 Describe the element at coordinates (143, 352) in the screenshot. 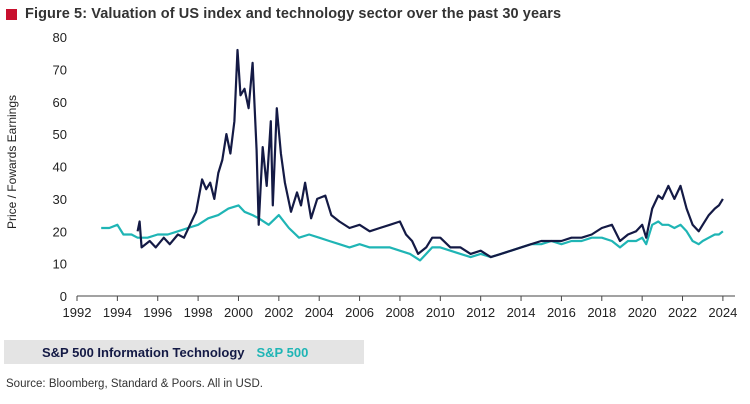

I see `legend-item-tech: S&P 500 Information Technology` at that location.